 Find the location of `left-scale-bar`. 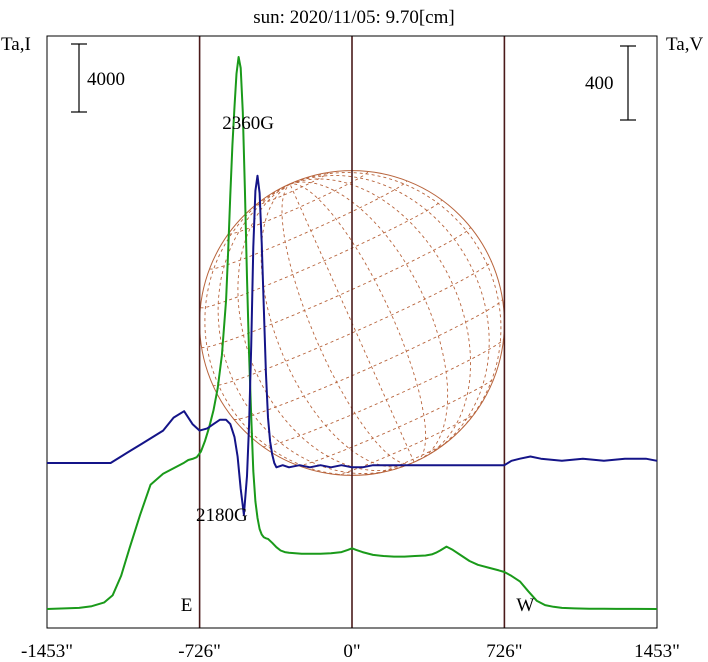

left-scale-bar is located at coordinates (79, 78).